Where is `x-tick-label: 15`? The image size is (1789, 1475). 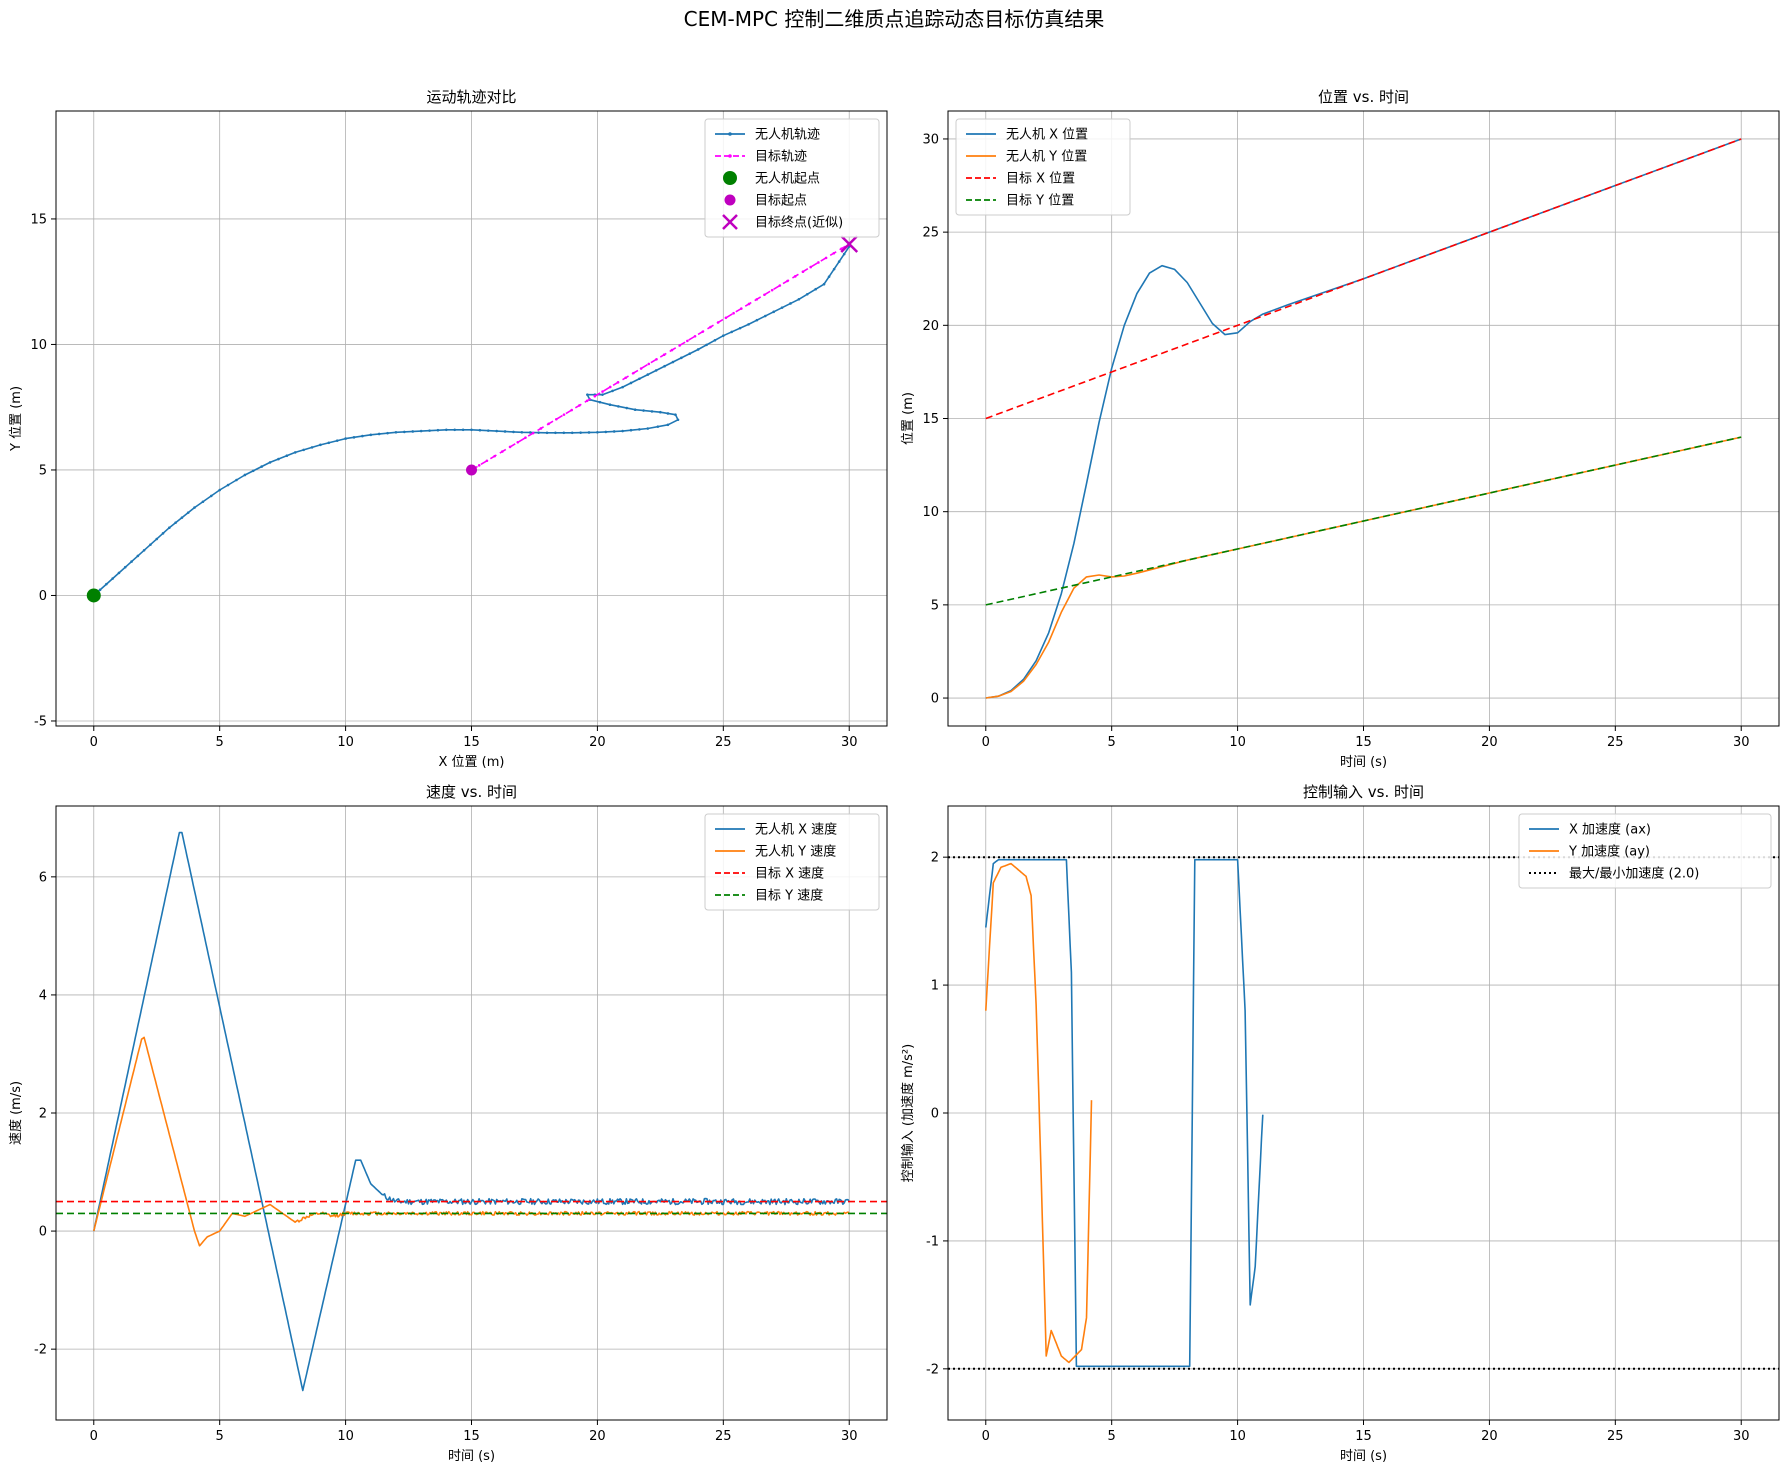 x-tick-label: 15 is located at coordinates (471, 1436).